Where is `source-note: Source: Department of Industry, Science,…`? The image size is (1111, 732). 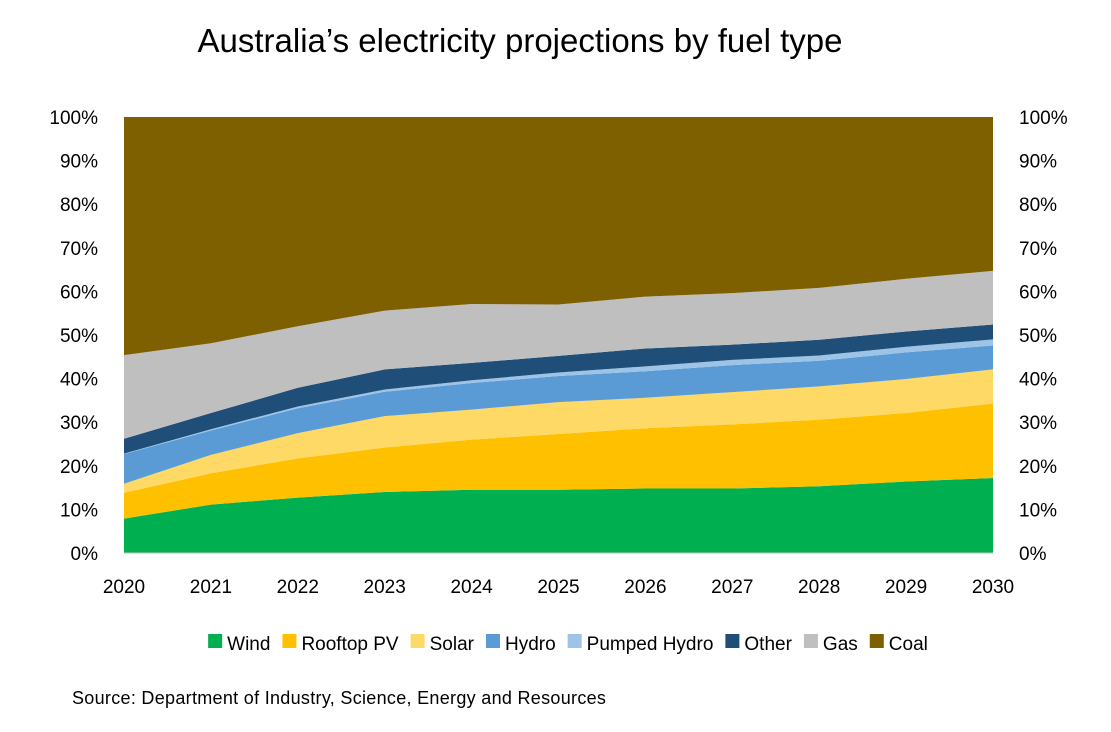 source-note: Source: Department of Industry, Science,… is located at coordinates (339, 698).